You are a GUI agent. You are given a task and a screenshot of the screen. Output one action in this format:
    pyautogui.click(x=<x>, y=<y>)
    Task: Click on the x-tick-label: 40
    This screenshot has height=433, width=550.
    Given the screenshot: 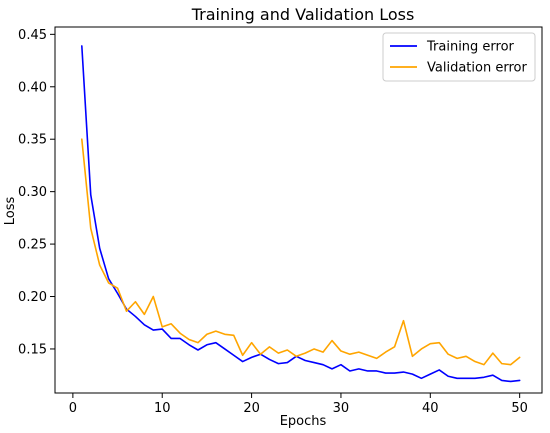 What is the action you would take?
    pyautogui.click(x=430, y=408)
    